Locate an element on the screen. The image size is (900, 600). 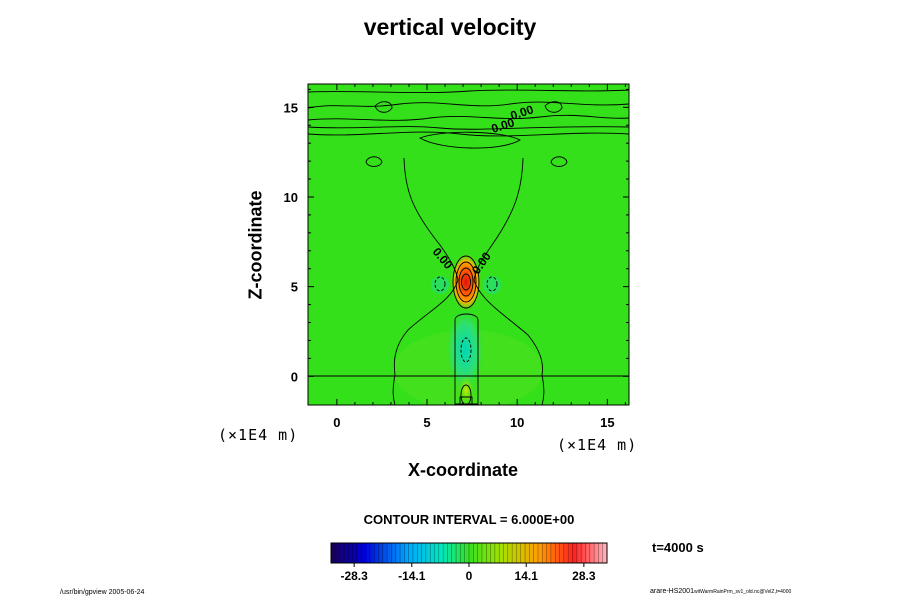
x-unit-right: (×1E4 m) is located at coordinates (597, 445).